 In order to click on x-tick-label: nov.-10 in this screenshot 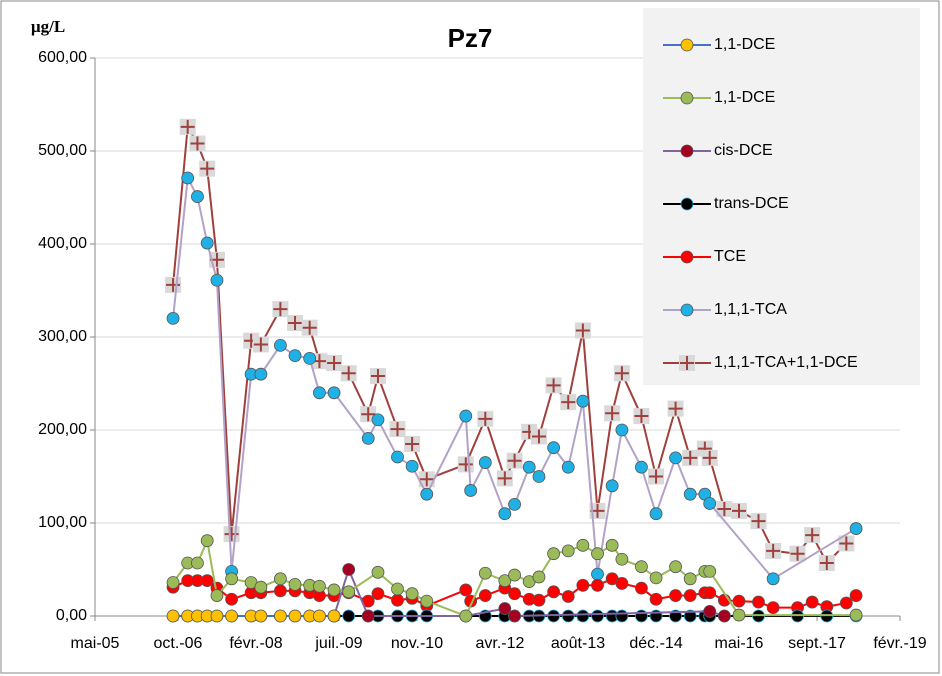, I will do `click(417, 643)`.